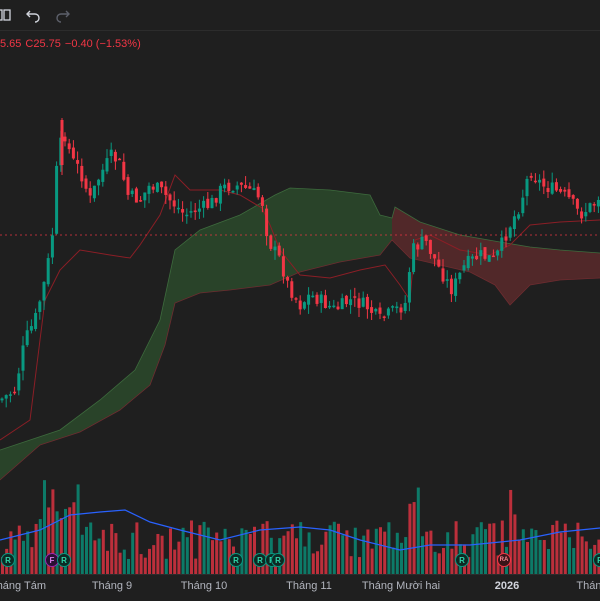 This screenshot has height=601, width=600. I want to click on cloud-bearish, so click(496, 256).